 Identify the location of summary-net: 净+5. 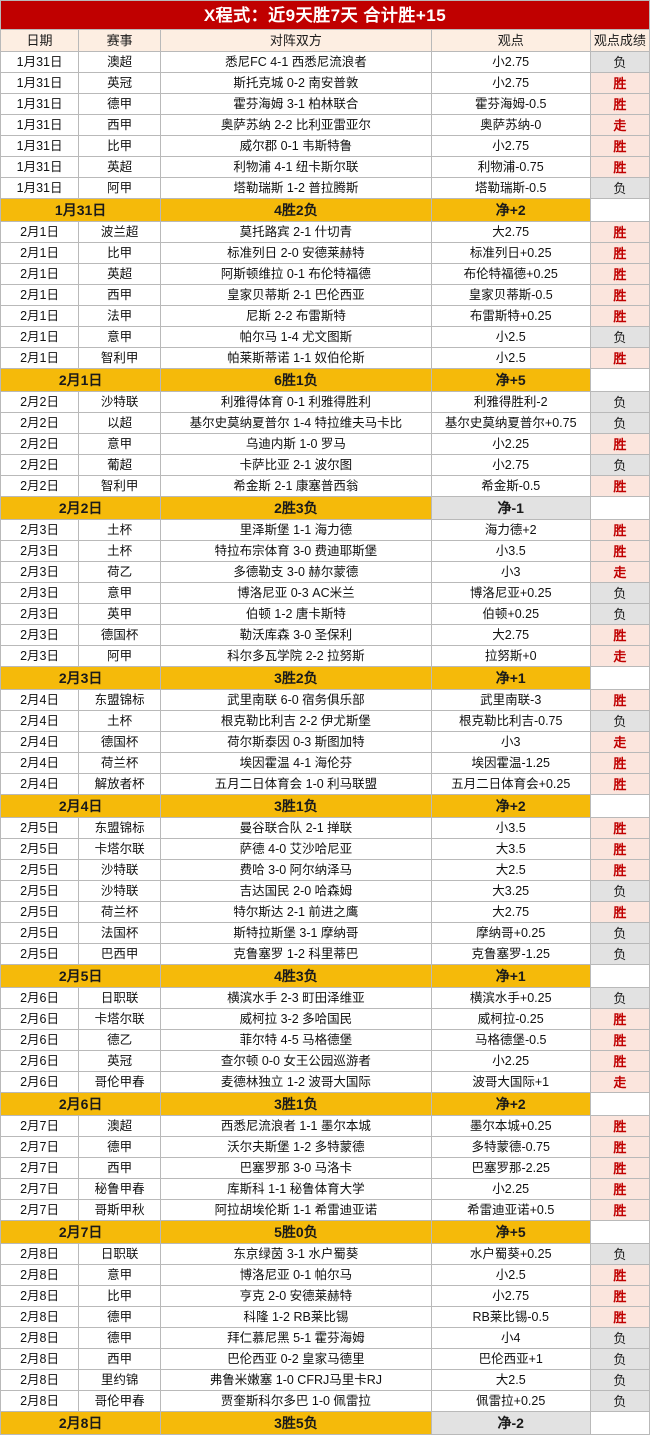
(510, 380).